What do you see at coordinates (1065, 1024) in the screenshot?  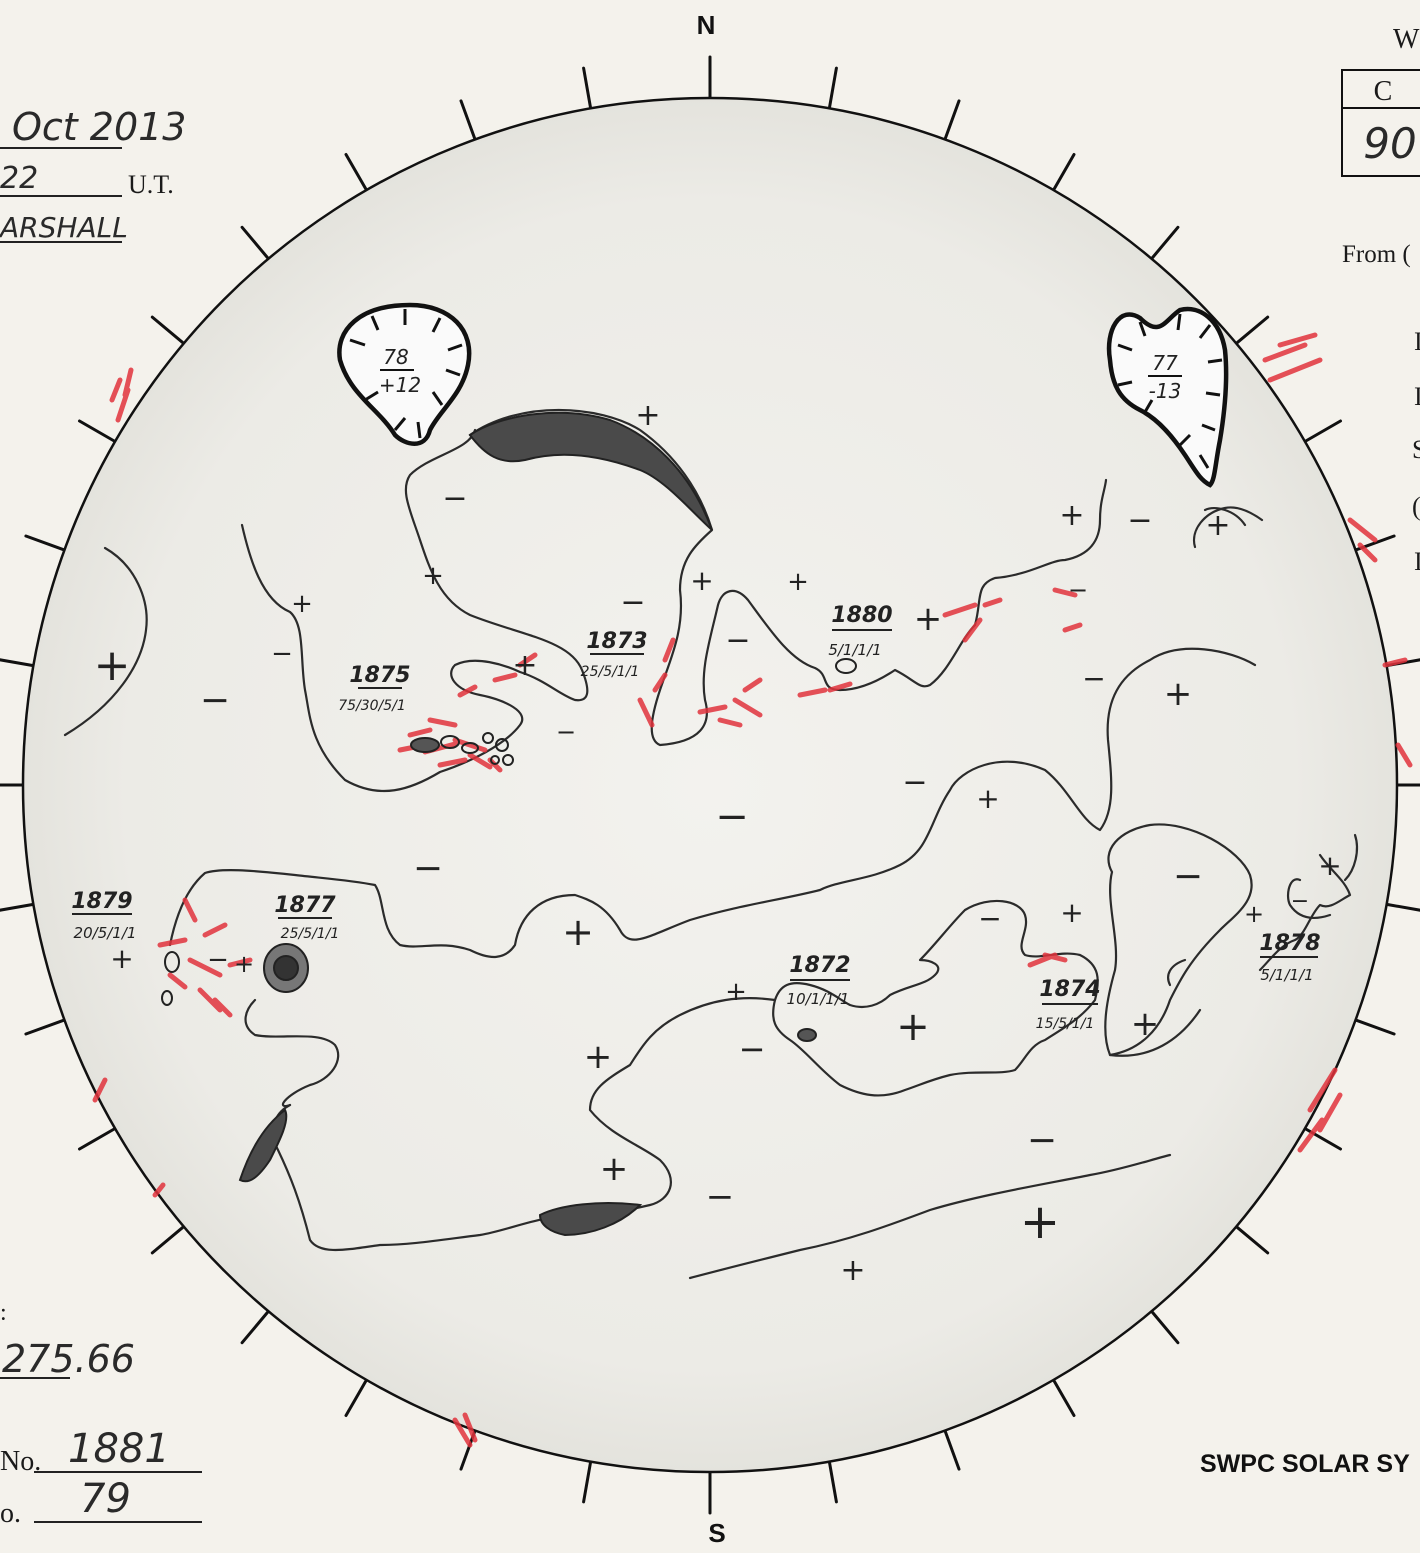 I see `region-1874-class: 15/5/1/1` at bounding box center [1065, 1024].